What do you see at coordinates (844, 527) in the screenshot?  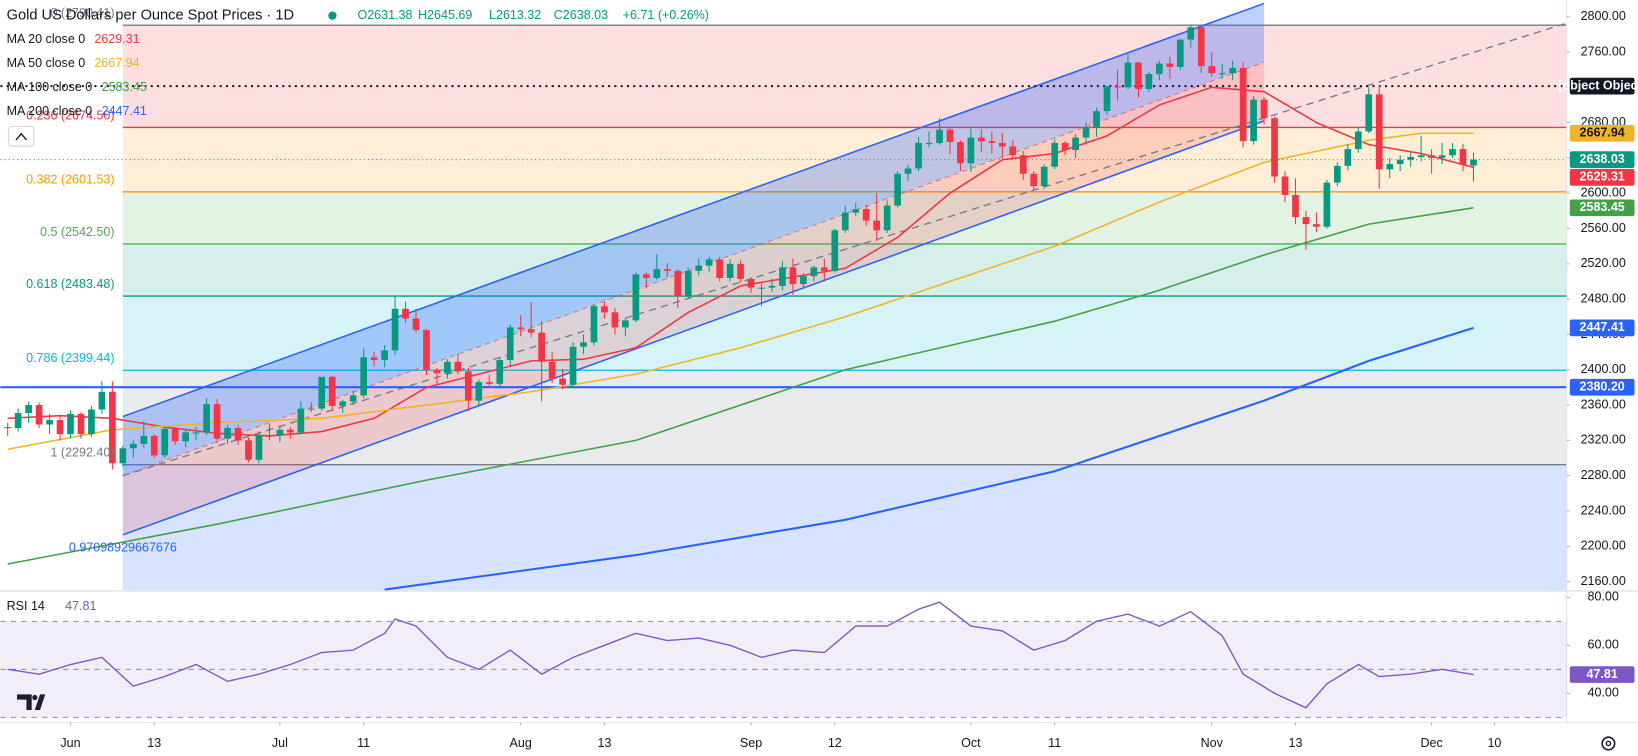 I see `fib-zone` at bounding box center [844, 527].